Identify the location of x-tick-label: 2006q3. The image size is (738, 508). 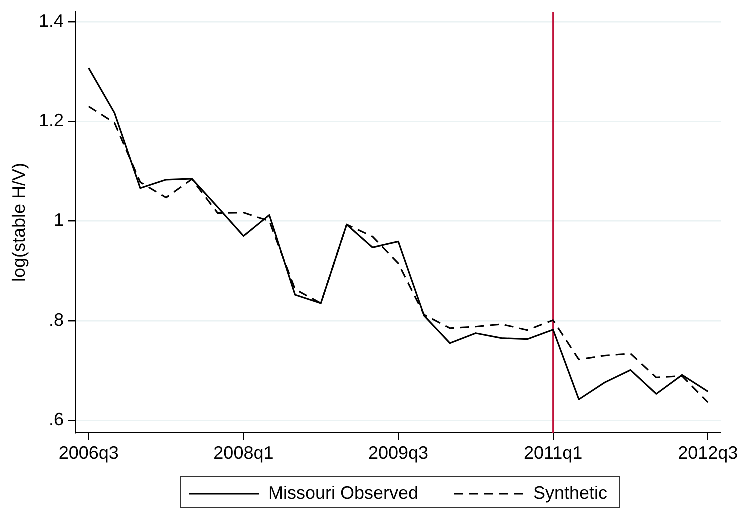
(88, 452).